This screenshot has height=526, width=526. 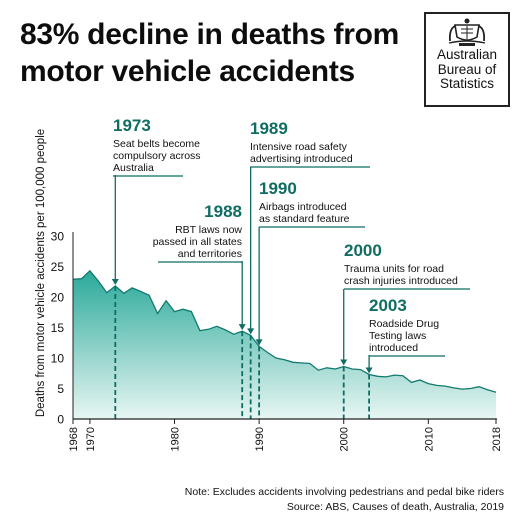 I want to click on annotation-text-1989: advertising introduced, so click(x=301, y=159).